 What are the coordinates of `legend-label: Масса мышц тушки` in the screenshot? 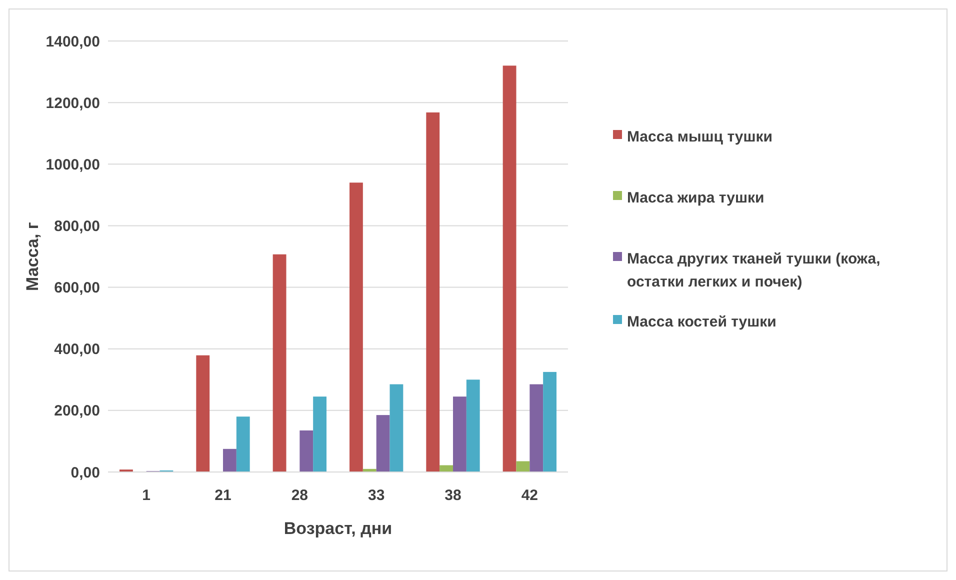 It's located at (699, 137).